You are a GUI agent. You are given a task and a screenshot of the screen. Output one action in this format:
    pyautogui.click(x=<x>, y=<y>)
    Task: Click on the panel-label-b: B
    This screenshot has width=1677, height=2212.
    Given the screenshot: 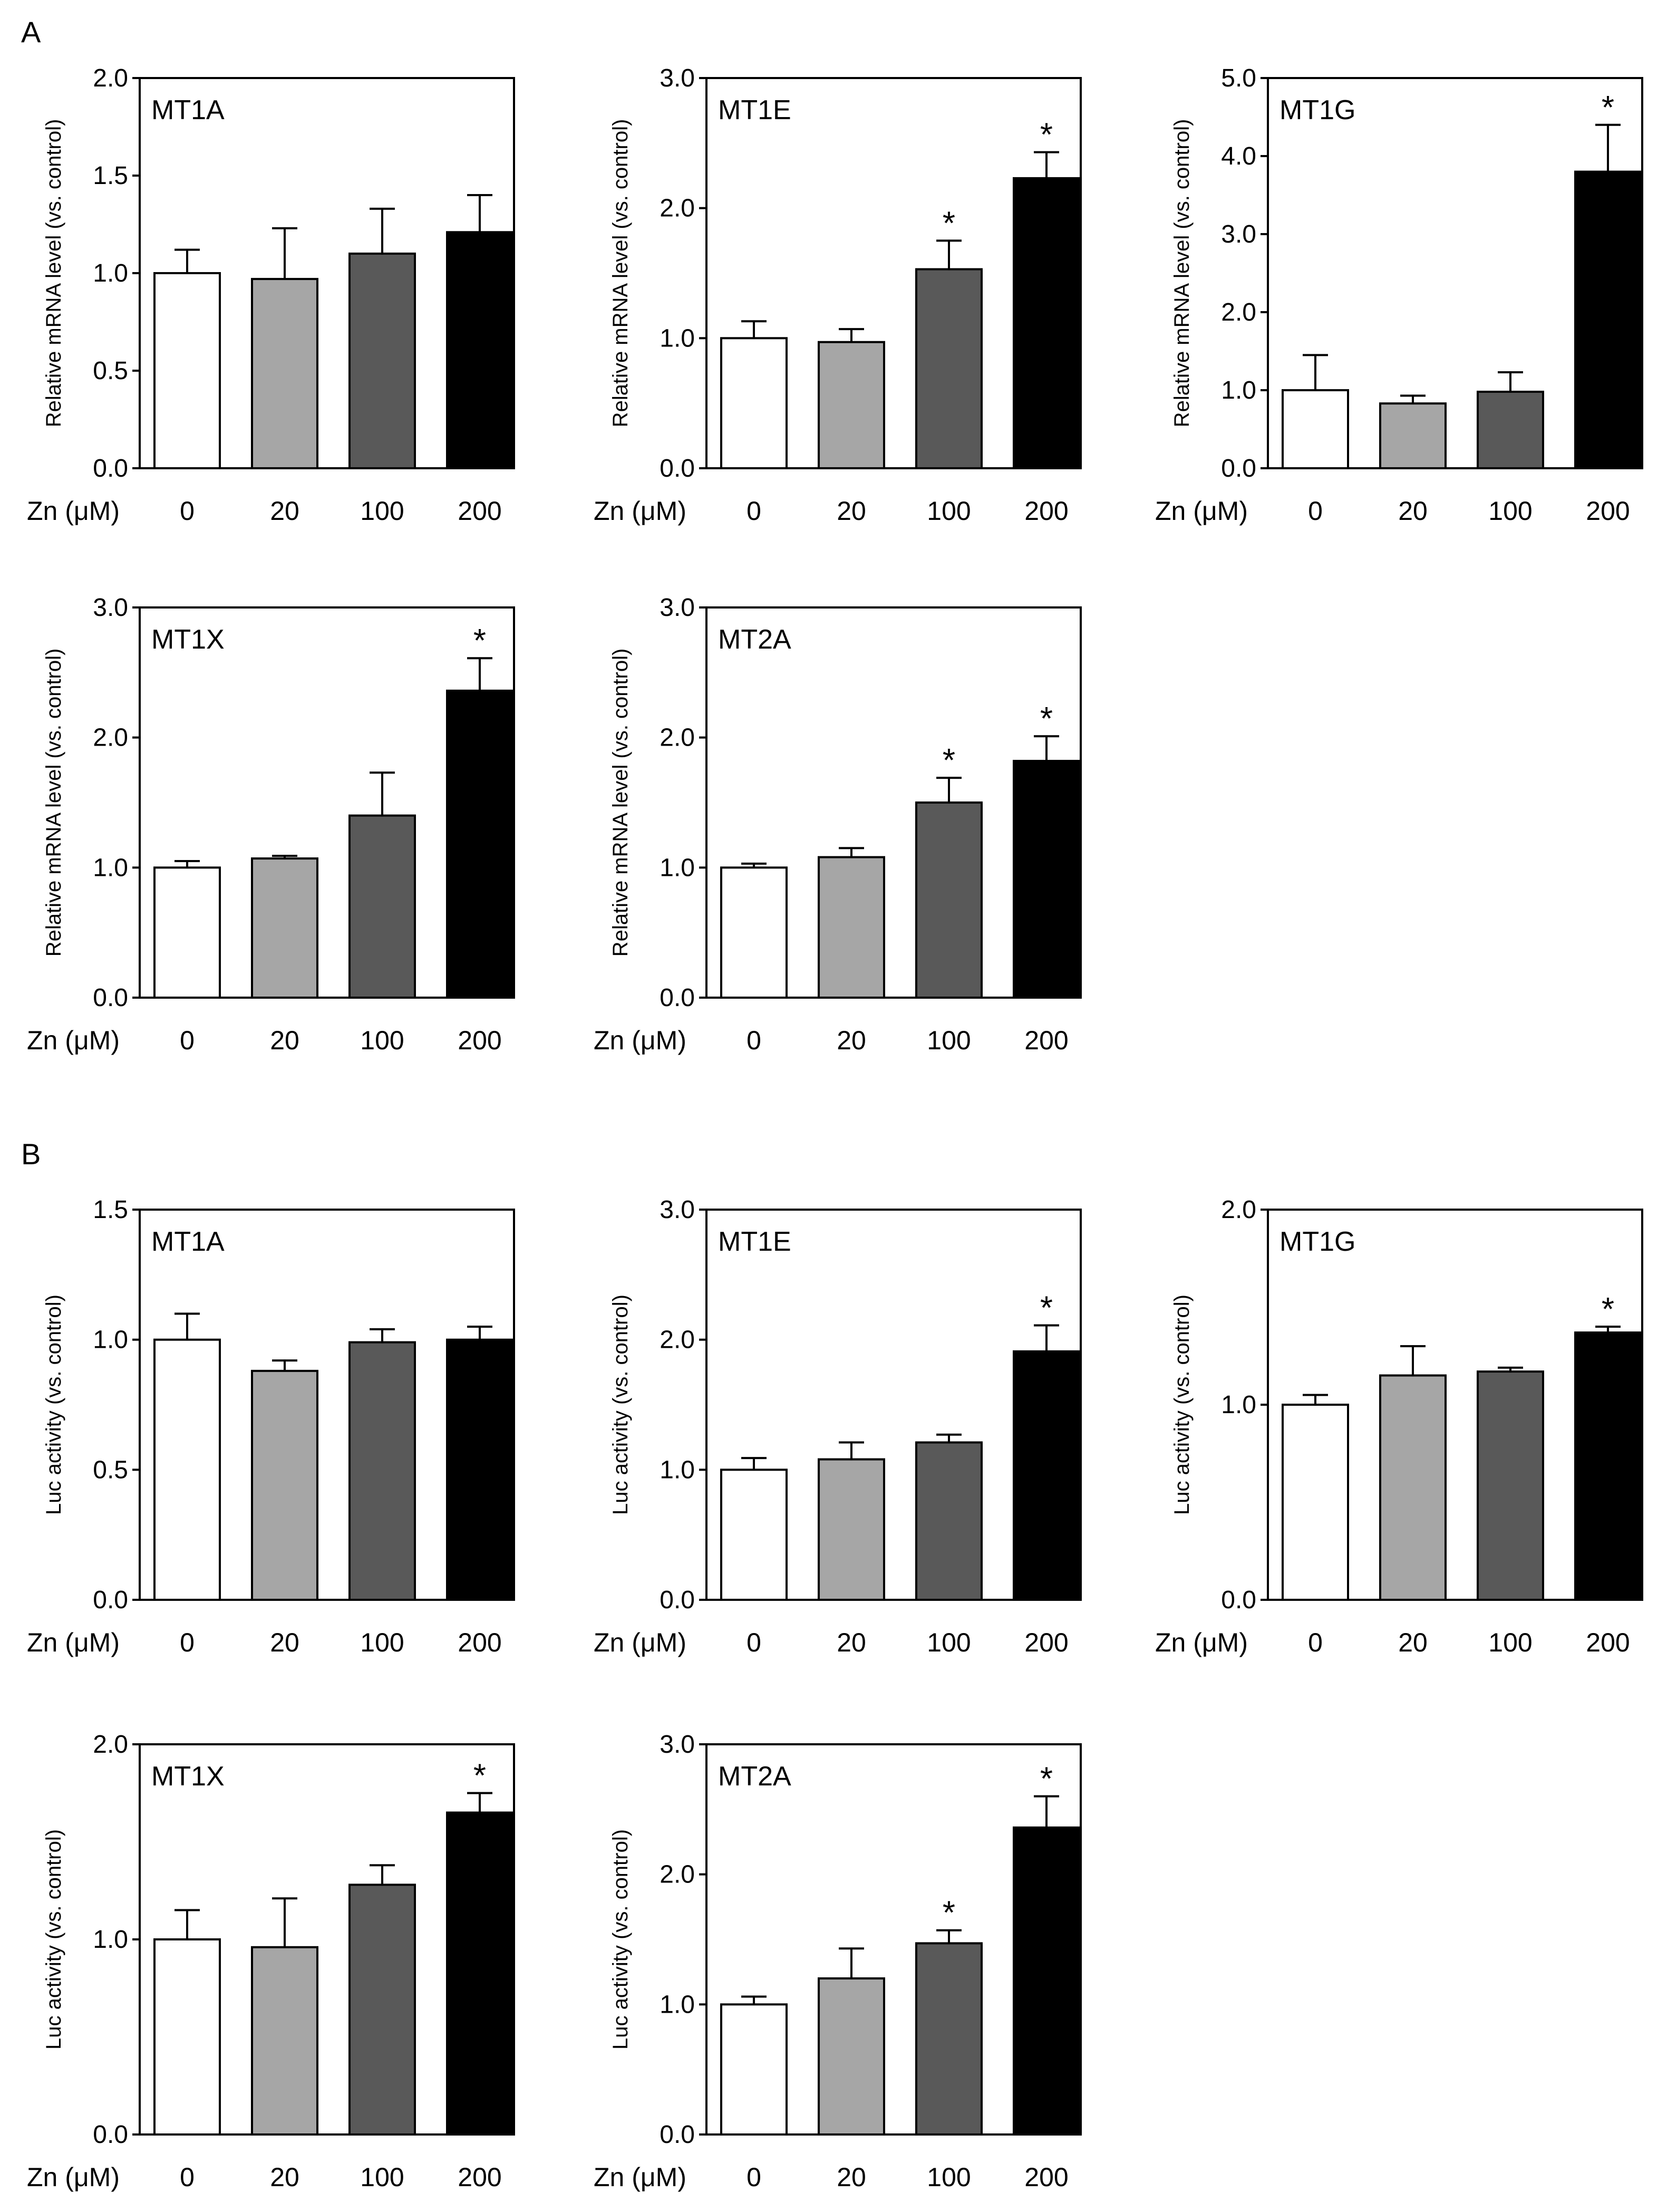 What is the action you would take?
    pyautogui.click(x=31, y=1154)
    